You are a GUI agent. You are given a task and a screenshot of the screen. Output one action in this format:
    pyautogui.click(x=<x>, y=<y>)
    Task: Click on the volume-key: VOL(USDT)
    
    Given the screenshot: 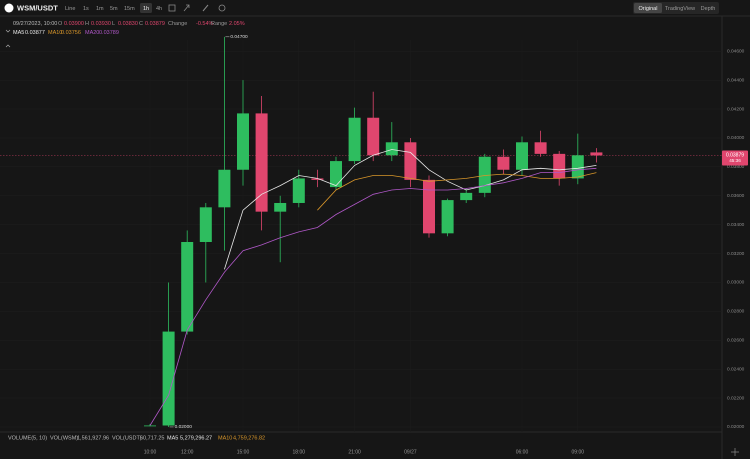 What is the action you would take?
    pyautogui.click(x=127, y=438)
    